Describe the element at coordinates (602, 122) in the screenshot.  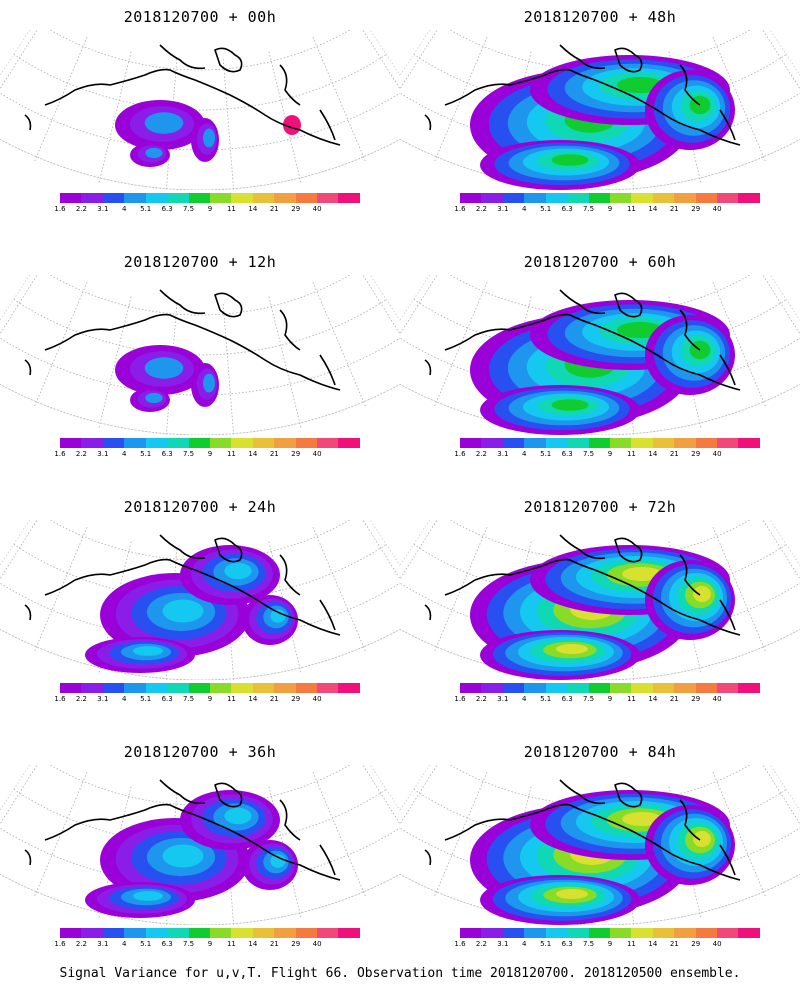
I see `variance-field` at that location.